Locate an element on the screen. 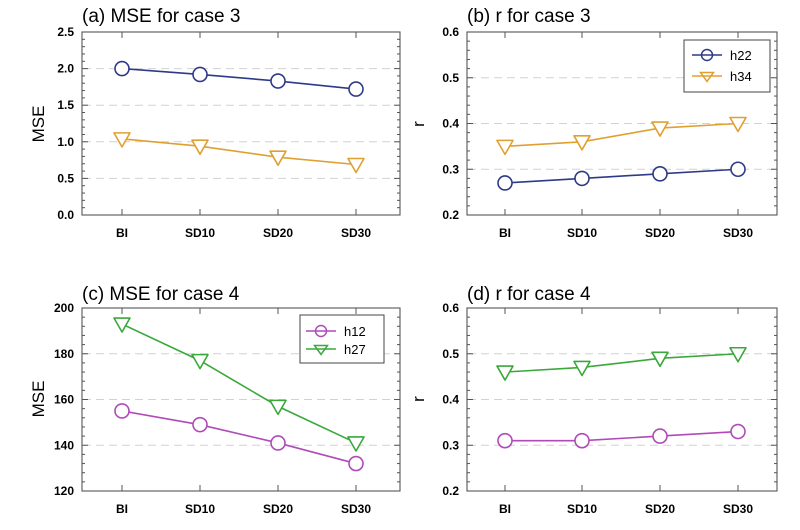  legend-label-h22: h22 is located at coordinates (741, 55).